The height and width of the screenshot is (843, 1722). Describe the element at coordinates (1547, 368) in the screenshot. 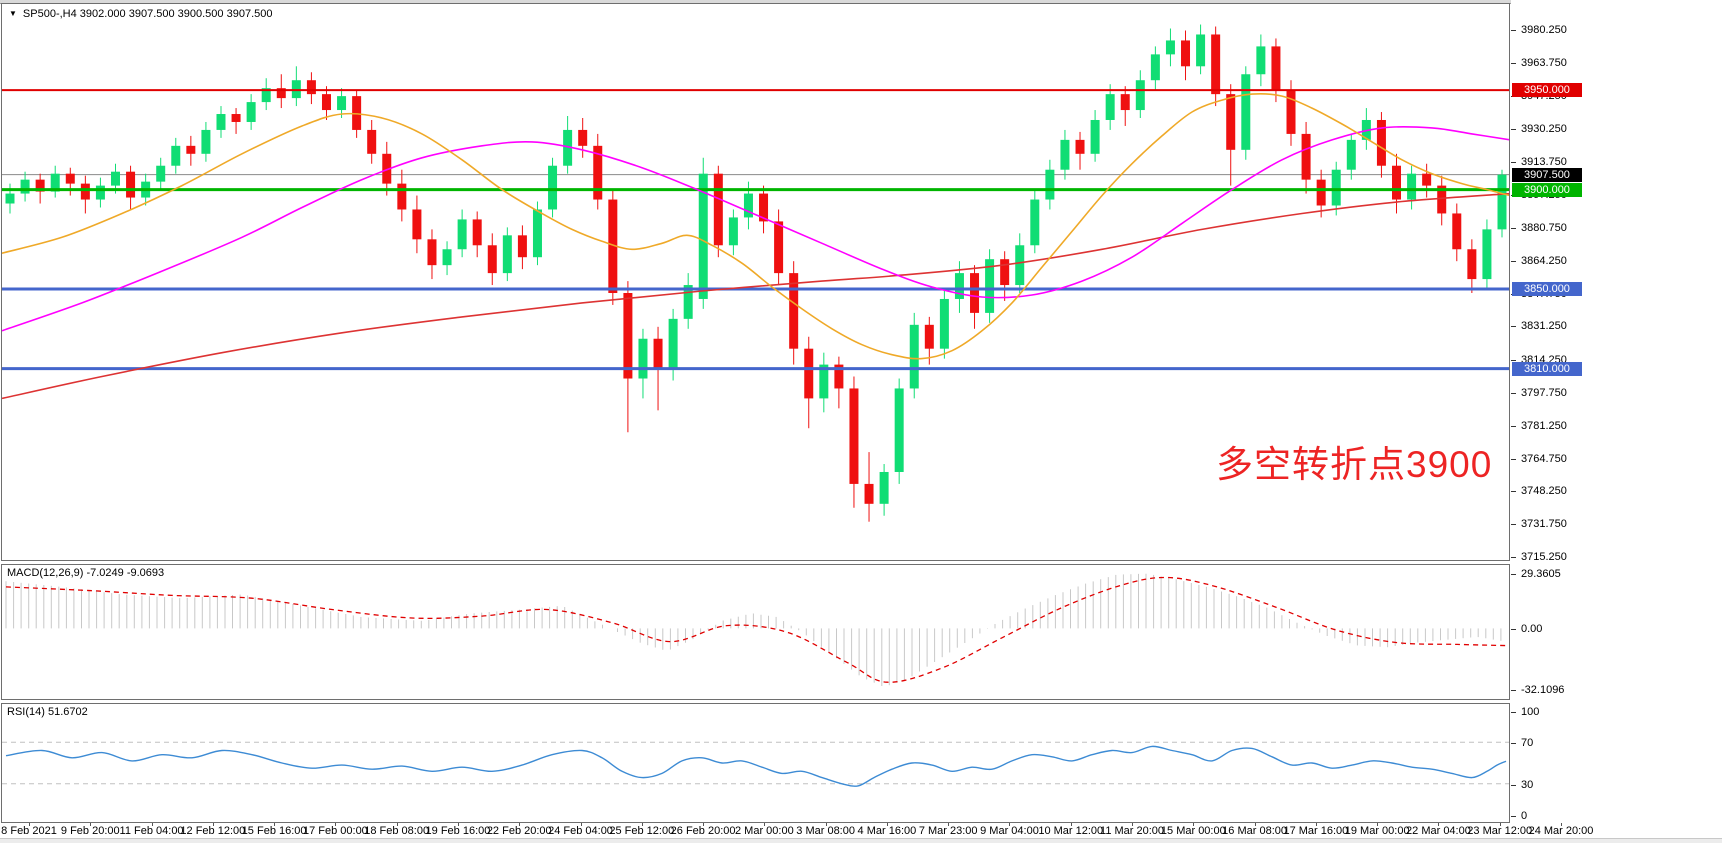

I see `price-level-tag: 3810.000` at that location.